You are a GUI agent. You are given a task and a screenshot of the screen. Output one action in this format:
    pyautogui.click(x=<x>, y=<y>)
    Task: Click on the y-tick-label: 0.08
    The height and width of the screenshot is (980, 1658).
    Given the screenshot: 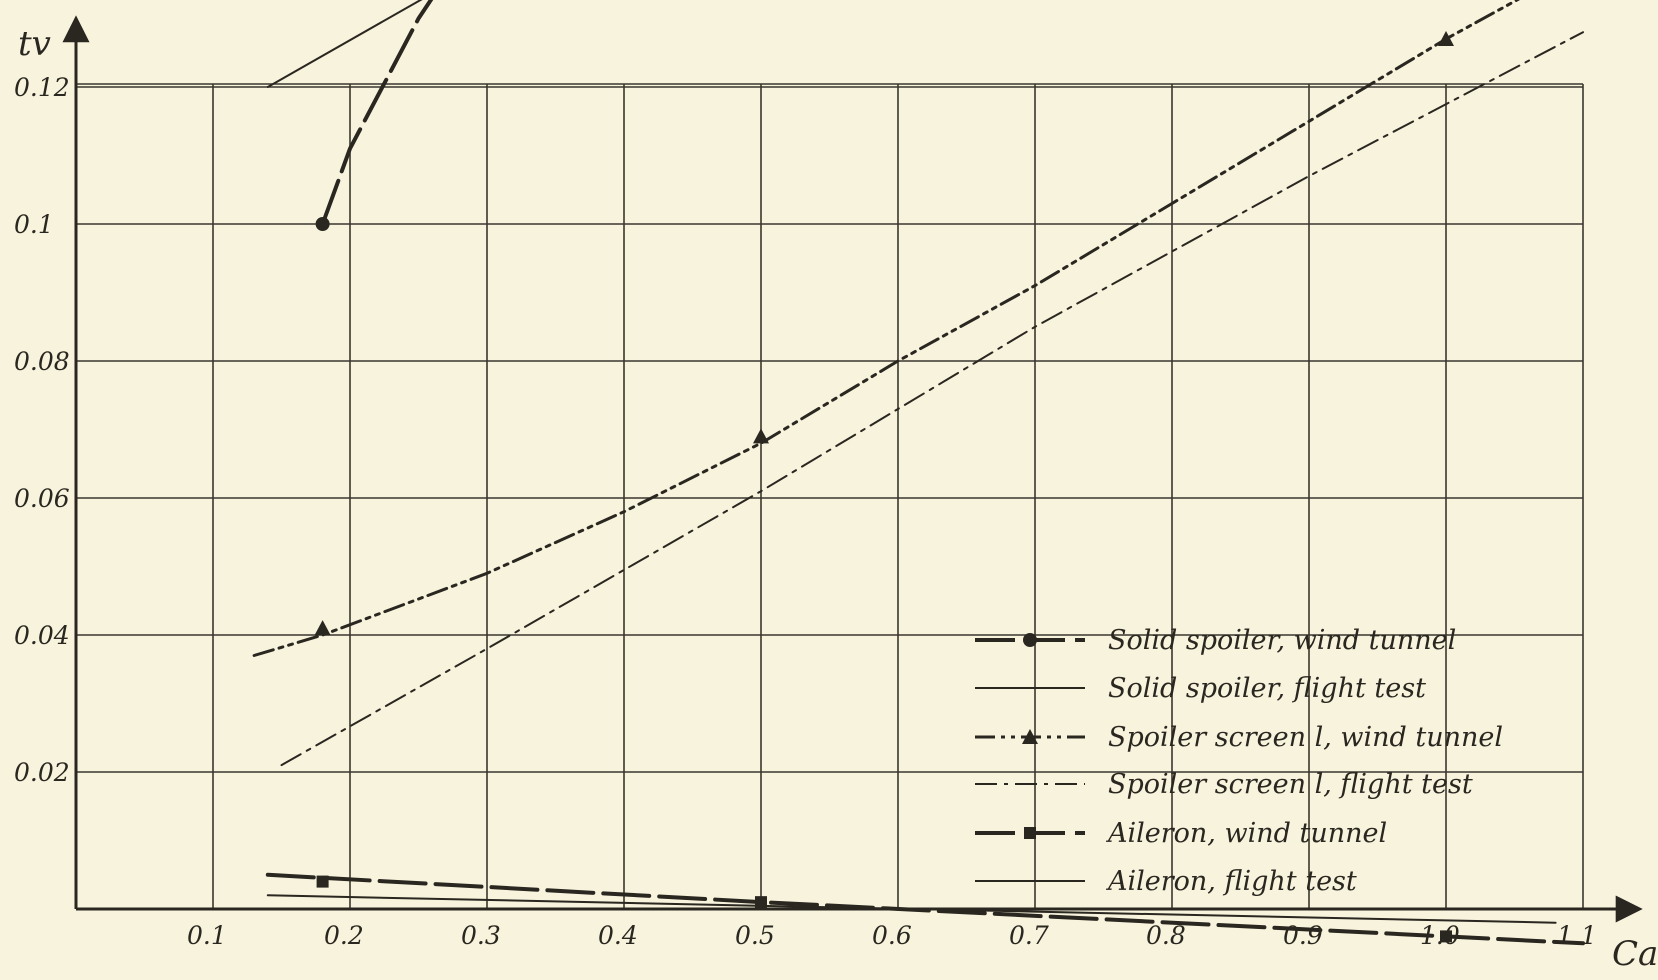 What is the action you would take?
    pyautogui.click(x=42, y=361)
    